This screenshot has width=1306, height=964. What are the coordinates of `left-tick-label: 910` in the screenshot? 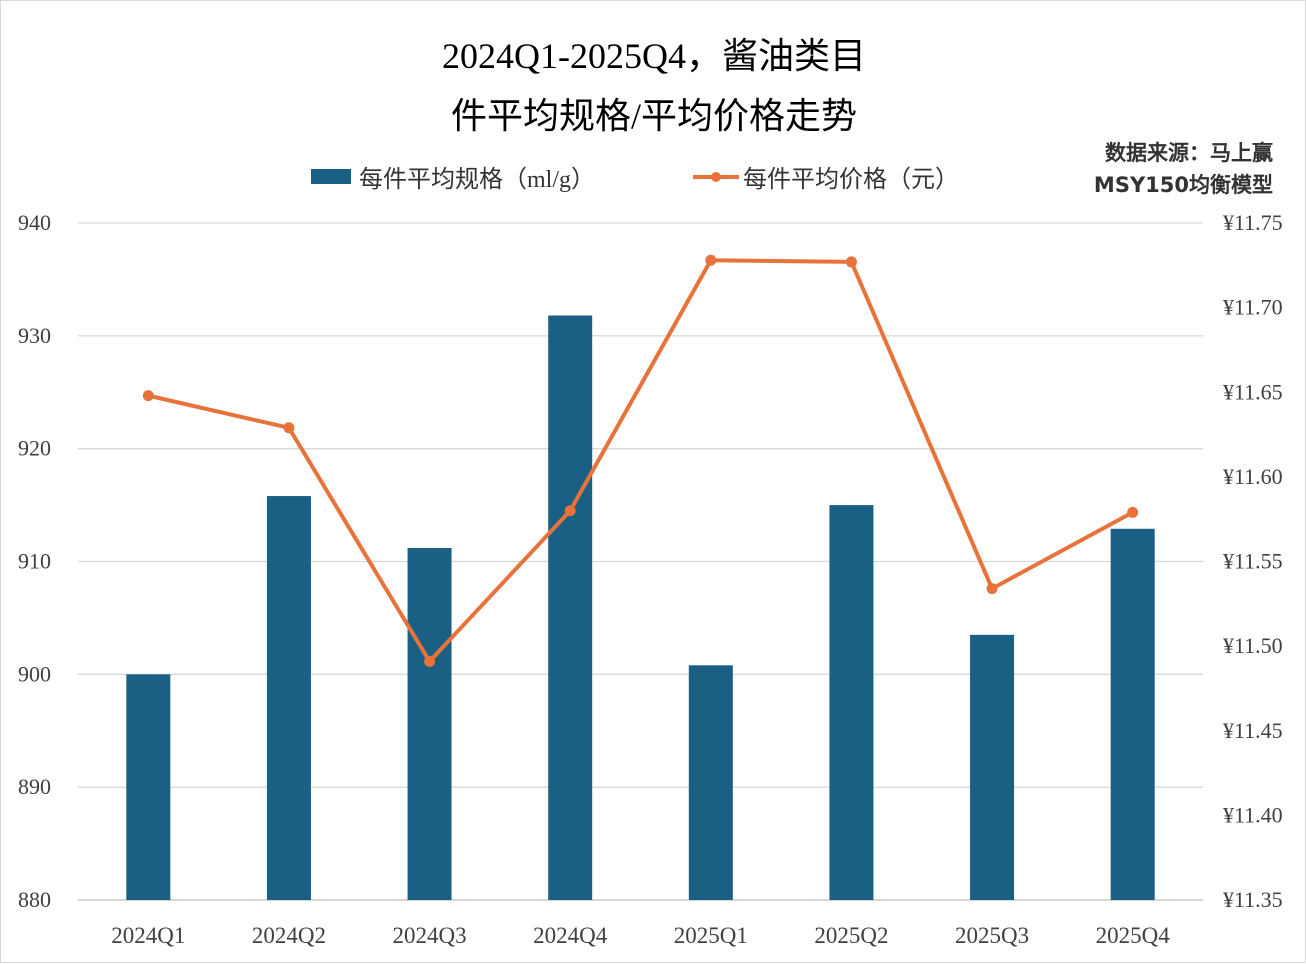 It's located at (34, 561).